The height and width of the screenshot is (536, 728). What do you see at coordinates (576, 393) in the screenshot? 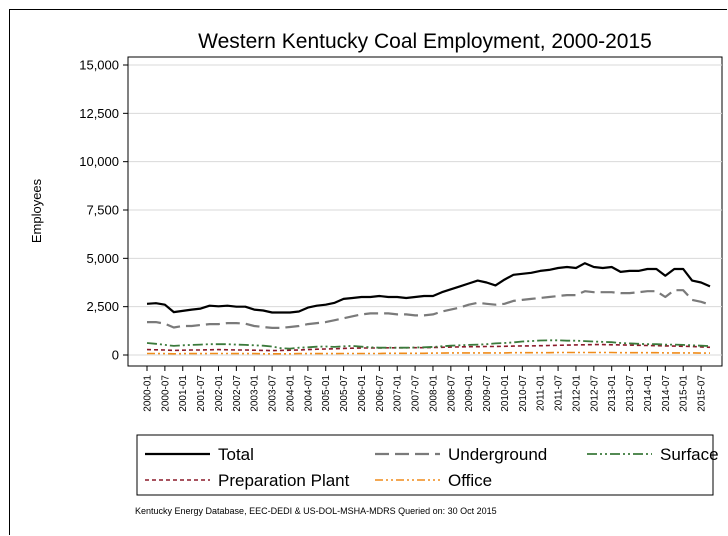
I see `x-tick-label: 2012-01` at bounding box center [576, 393].